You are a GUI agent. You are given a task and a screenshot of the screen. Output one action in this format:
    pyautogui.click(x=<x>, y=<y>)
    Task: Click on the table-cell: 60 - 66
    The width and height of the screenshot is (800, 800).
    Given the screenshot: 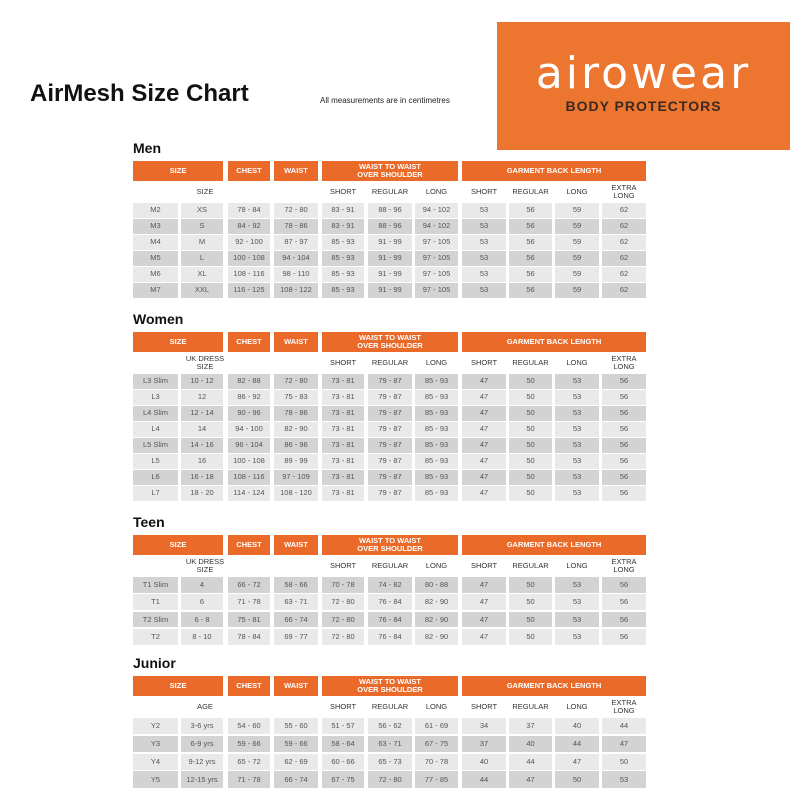 What is the action you would take?
    pyautogui.click(x=343, y=761)
    